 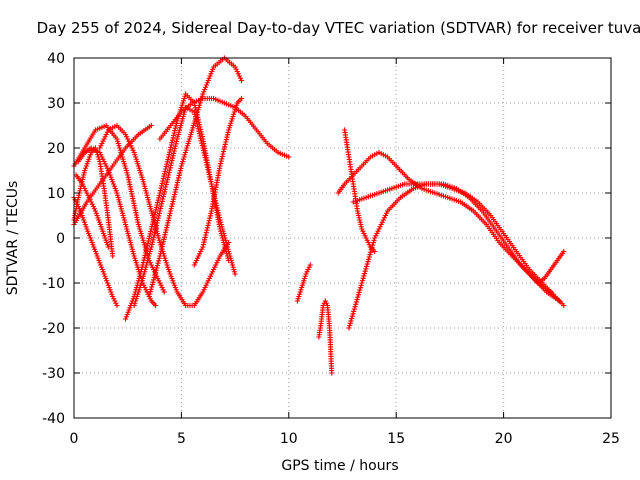 I want to click on x-tick-label: 5, so click(x=181, y=439).